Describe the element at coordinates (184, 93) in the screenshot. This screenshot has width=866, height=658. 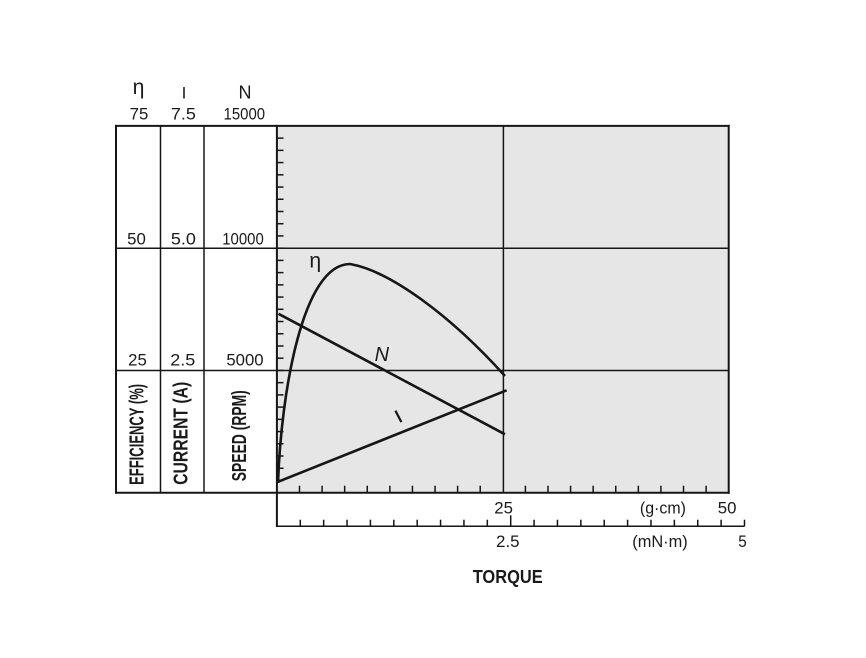
I see `svg-text: I` at that location.